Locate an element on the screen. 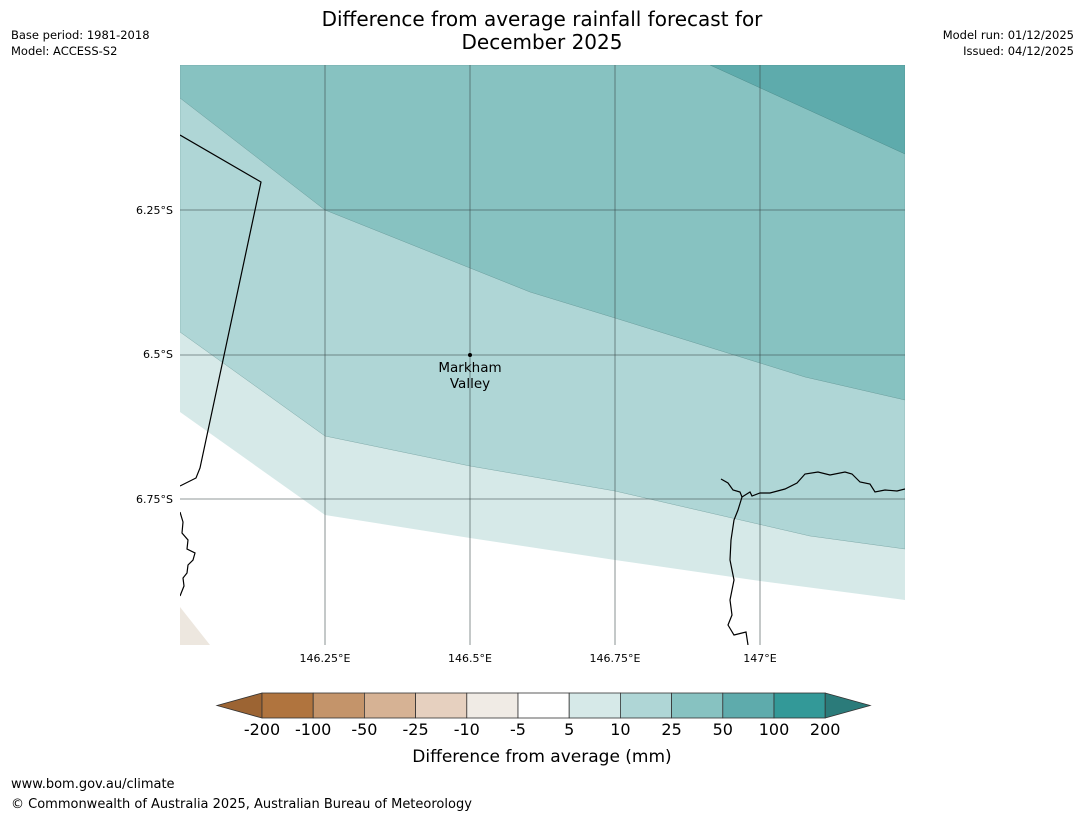 This screenshot has height=816, width=1085. title-line-2: December 2025 is located at coordinates (542, 42).